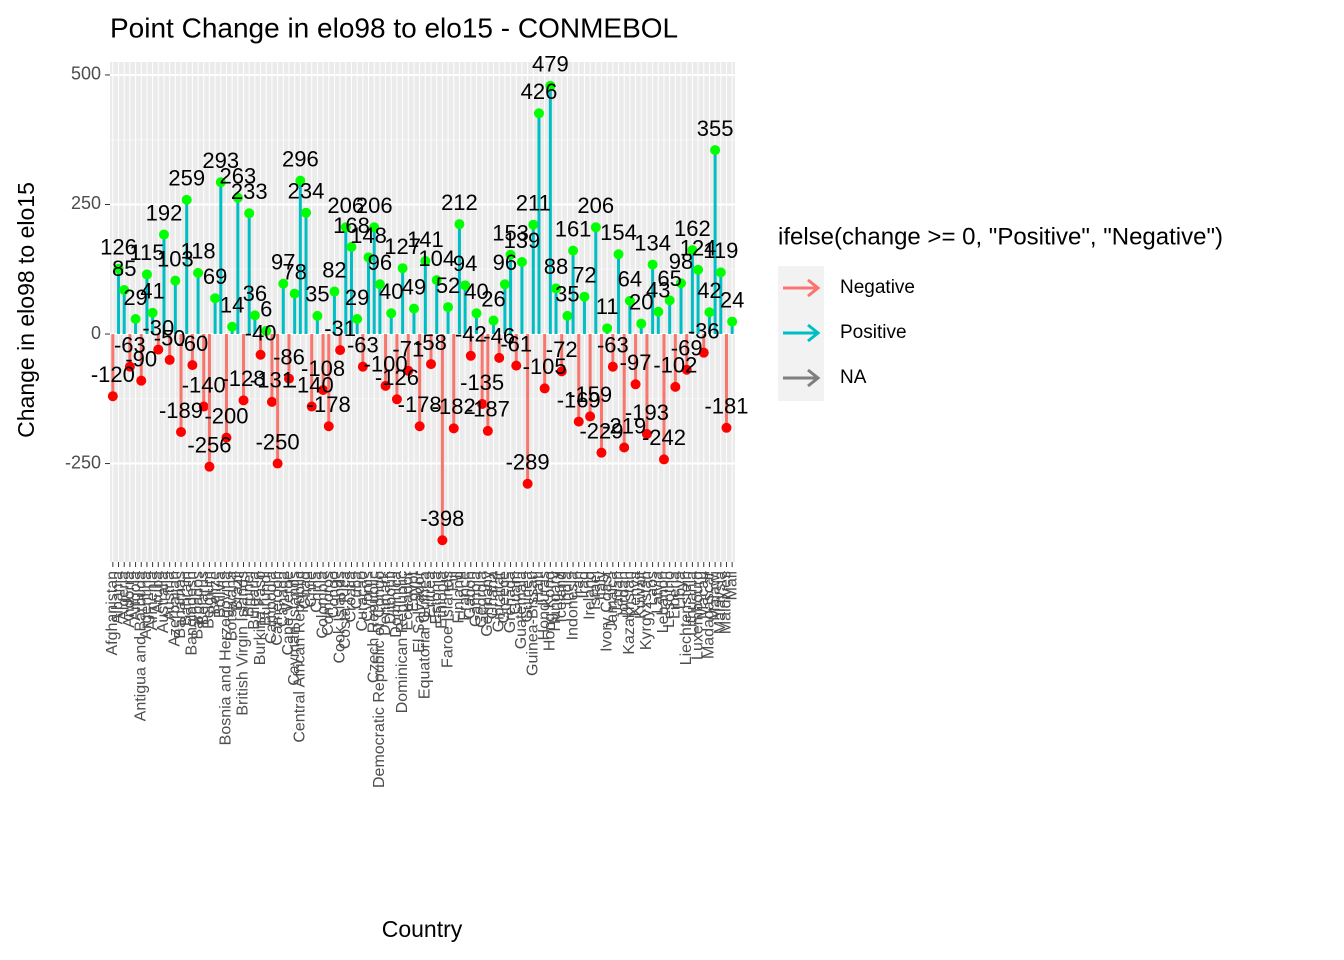 The width and height of the screenshot is (1344, 960). Describe the element at coordinates (408, 349) in the screenshot. I see `value-label: -71` at that location.